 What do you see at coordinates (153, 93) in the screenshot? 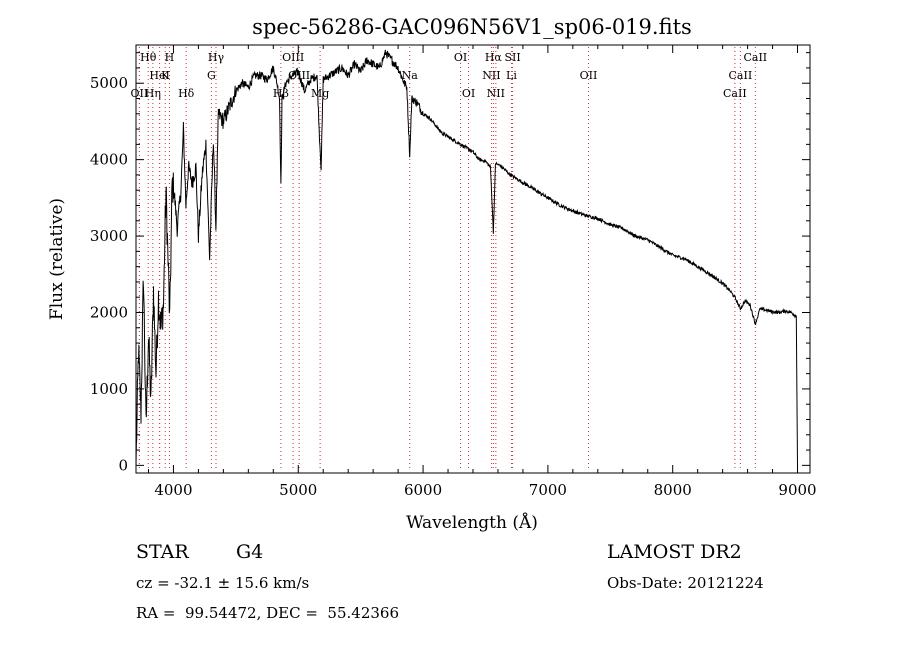
I see `line-marker-label: Hη` at bounding box center [153, 93].